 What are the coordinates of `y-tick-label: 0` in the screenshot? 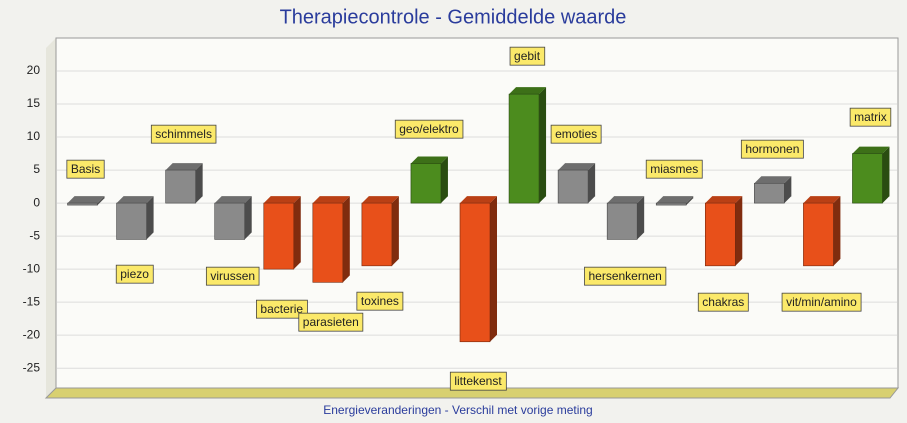 It's located at (36, 202).